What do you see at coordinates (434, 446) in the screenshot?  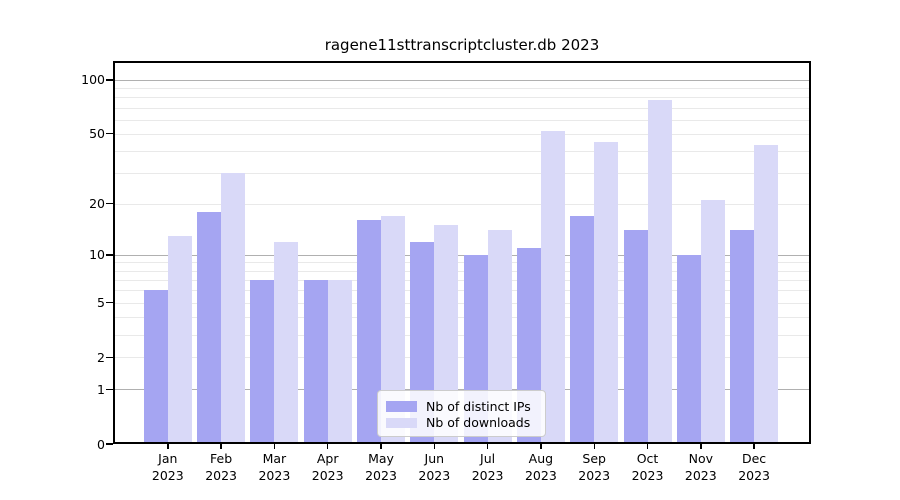 I see `x-tick-mark-jun` at bounding box center [434, 446].